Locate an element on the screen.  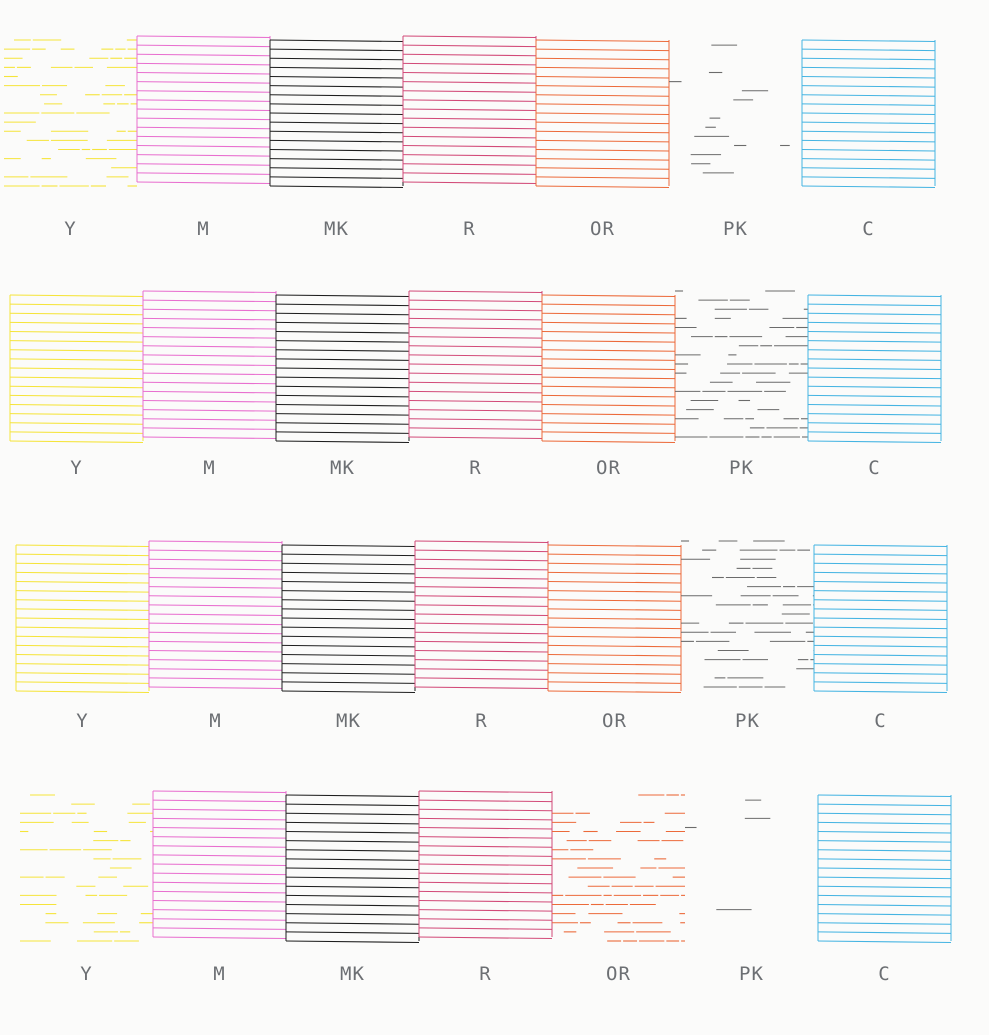
nozzle-pattern-m is located at coordinates (209, 364).